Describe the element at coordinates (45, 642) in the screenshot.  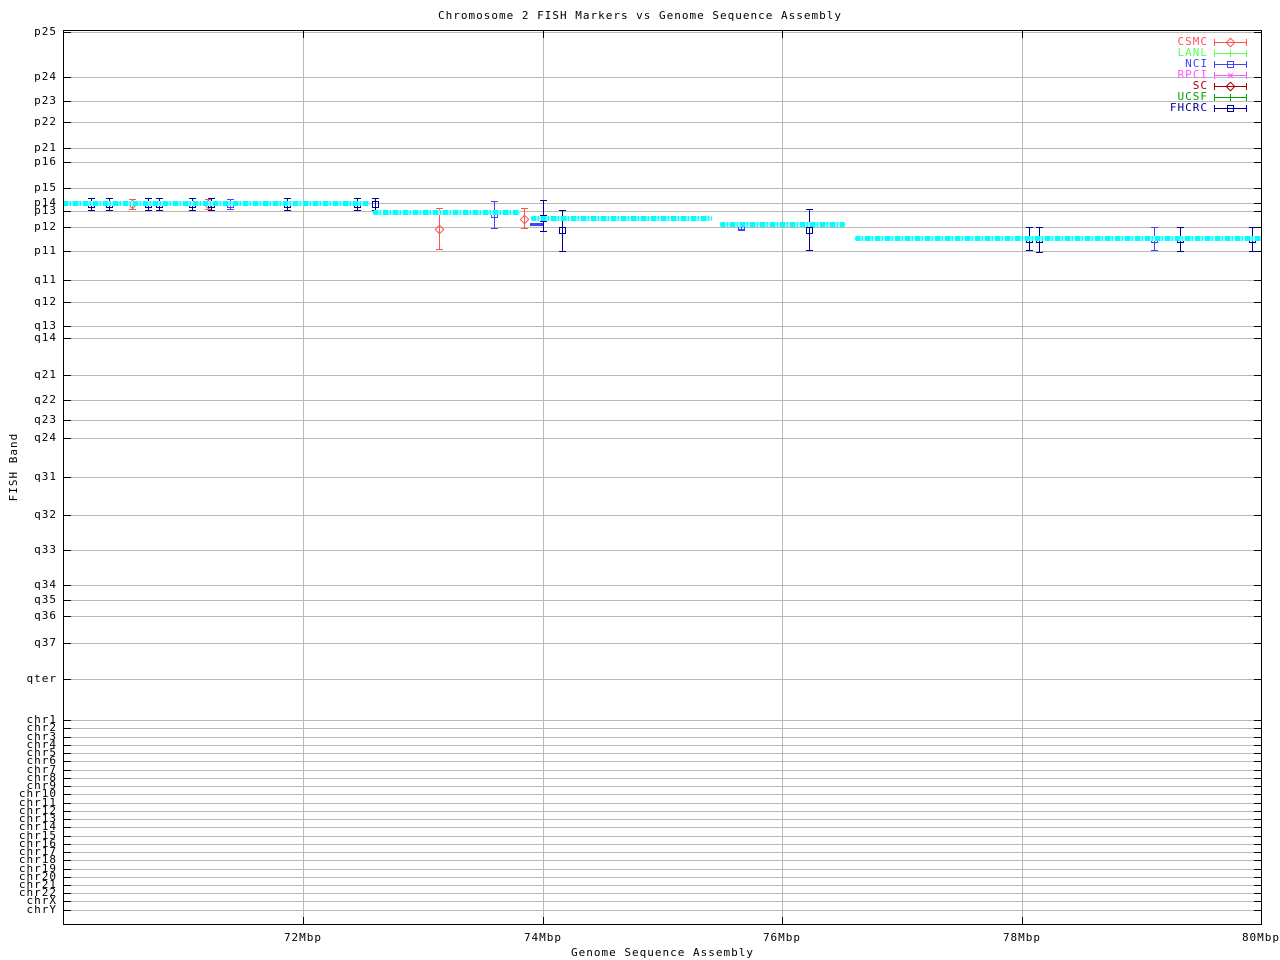
I see `y-tick-label: q37` at that location.